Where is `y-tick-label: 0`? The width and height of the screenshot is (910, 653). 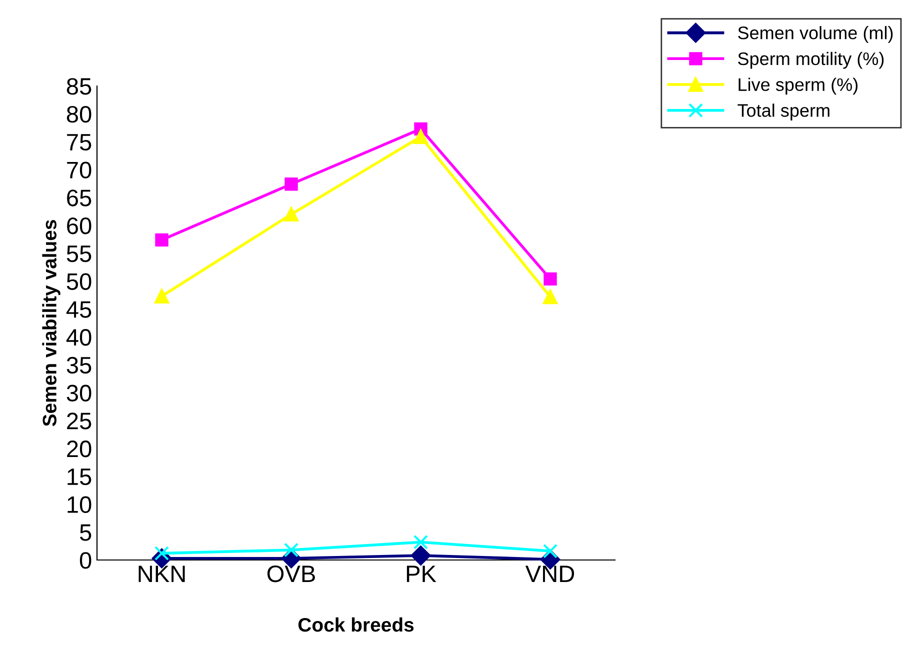
y-tick-label: 0 is located at coordinates (86, 560).